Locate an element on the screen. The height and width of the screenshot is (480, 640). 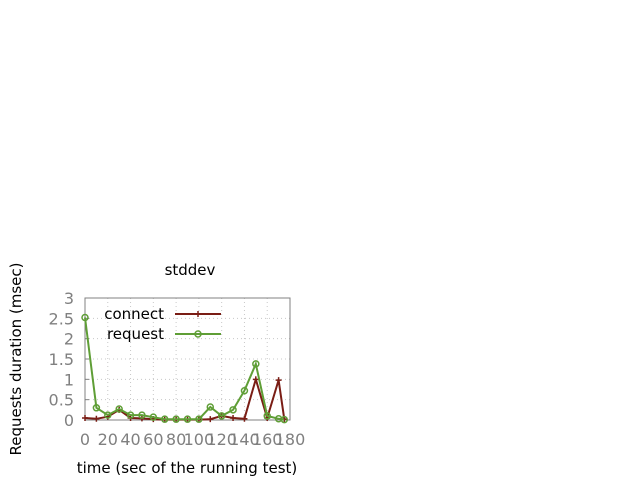
x-tick-label: 60 is located at coordinates (153, 439).